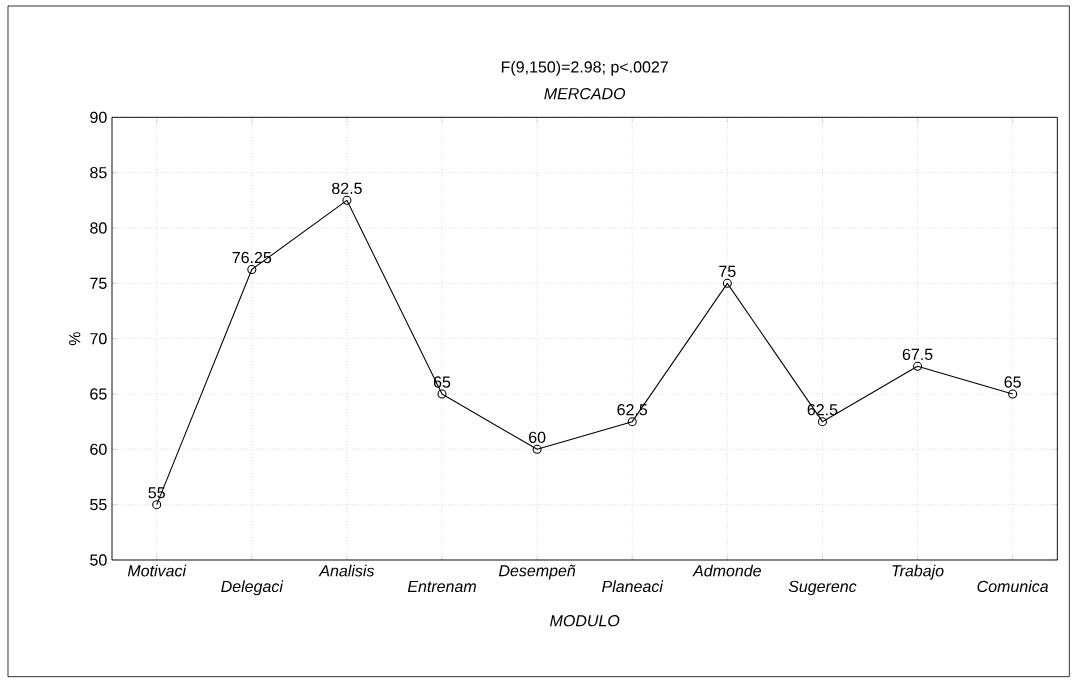 Image resolution: width=1078 pixels, height=682 pixels. What do you see at coordinates (726, 570) in the screenshot?
I see `x-tick-label: Admonde` at bounding box center [726, 570].